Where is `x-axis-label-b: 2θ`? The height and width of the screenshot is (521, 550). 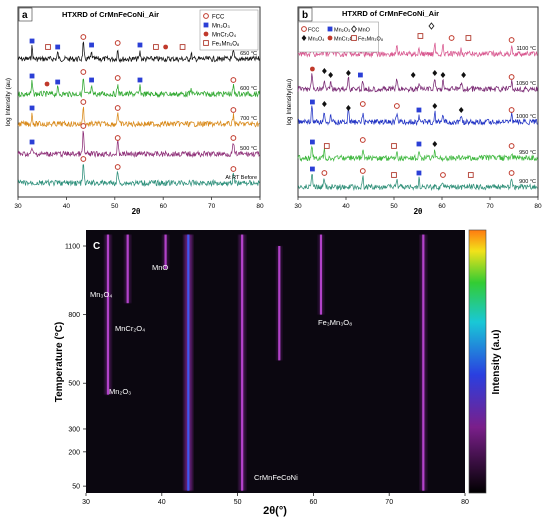 x-axis-label-b: 2θ is located at coordinates (418, 211).